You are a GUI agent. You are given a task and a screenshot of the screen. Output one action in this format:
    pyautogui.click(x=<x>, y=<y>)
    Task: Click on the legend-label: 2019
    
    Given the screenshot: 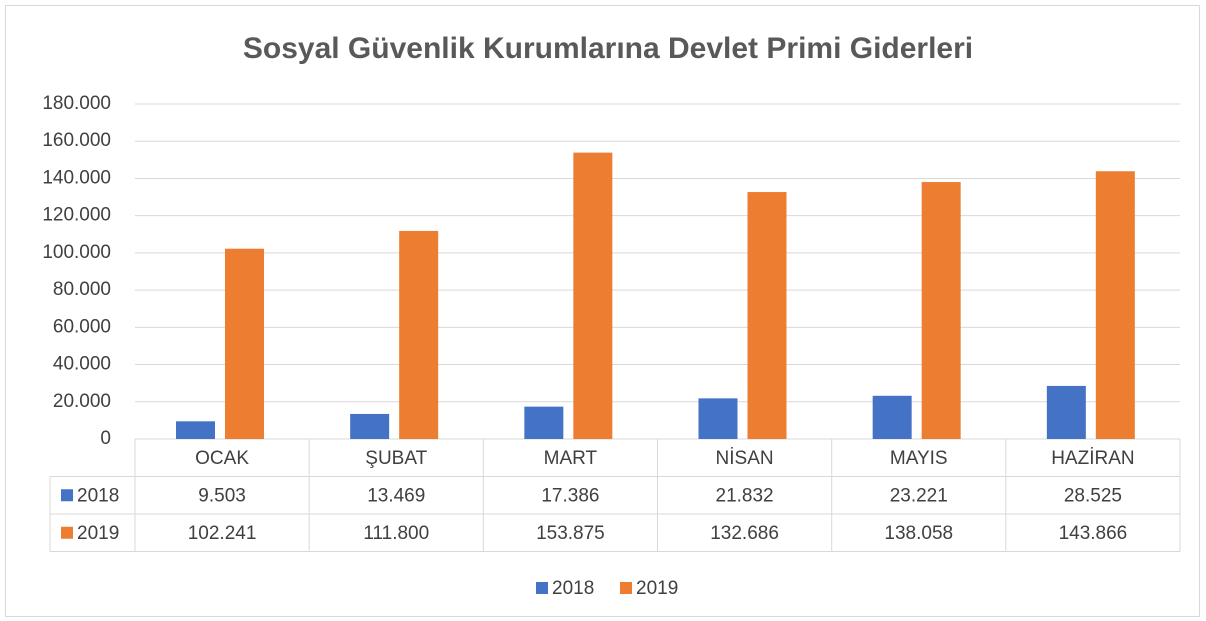 What is the action you would take?
    pyautogui.click(x=657, y=588)
    